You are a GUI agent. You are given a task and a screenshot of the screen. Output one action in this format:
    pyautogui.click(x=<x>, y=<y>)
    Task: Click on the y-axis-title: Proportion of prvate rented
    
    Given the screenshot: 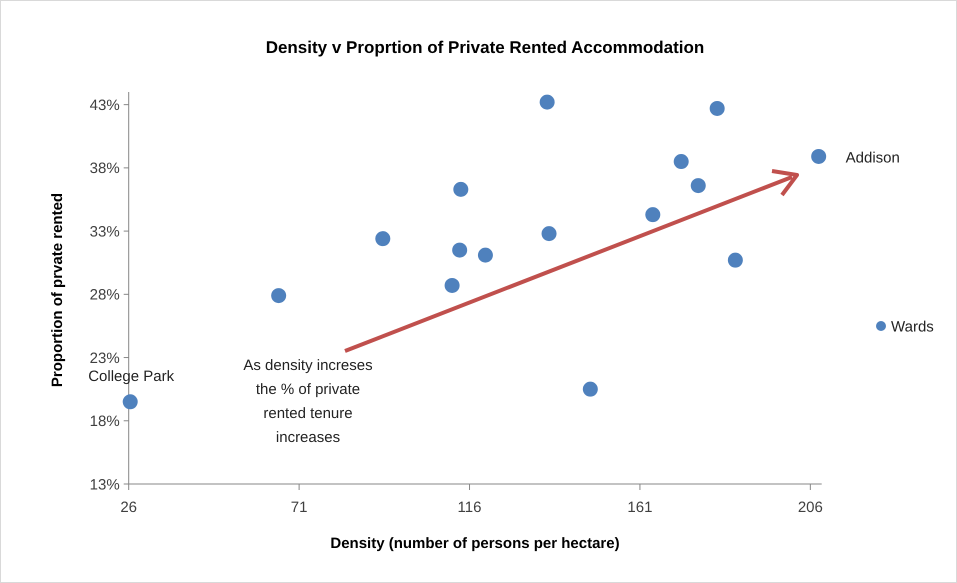 What is the action you would take?
    pyautogui.click(x=57, y=290)
    